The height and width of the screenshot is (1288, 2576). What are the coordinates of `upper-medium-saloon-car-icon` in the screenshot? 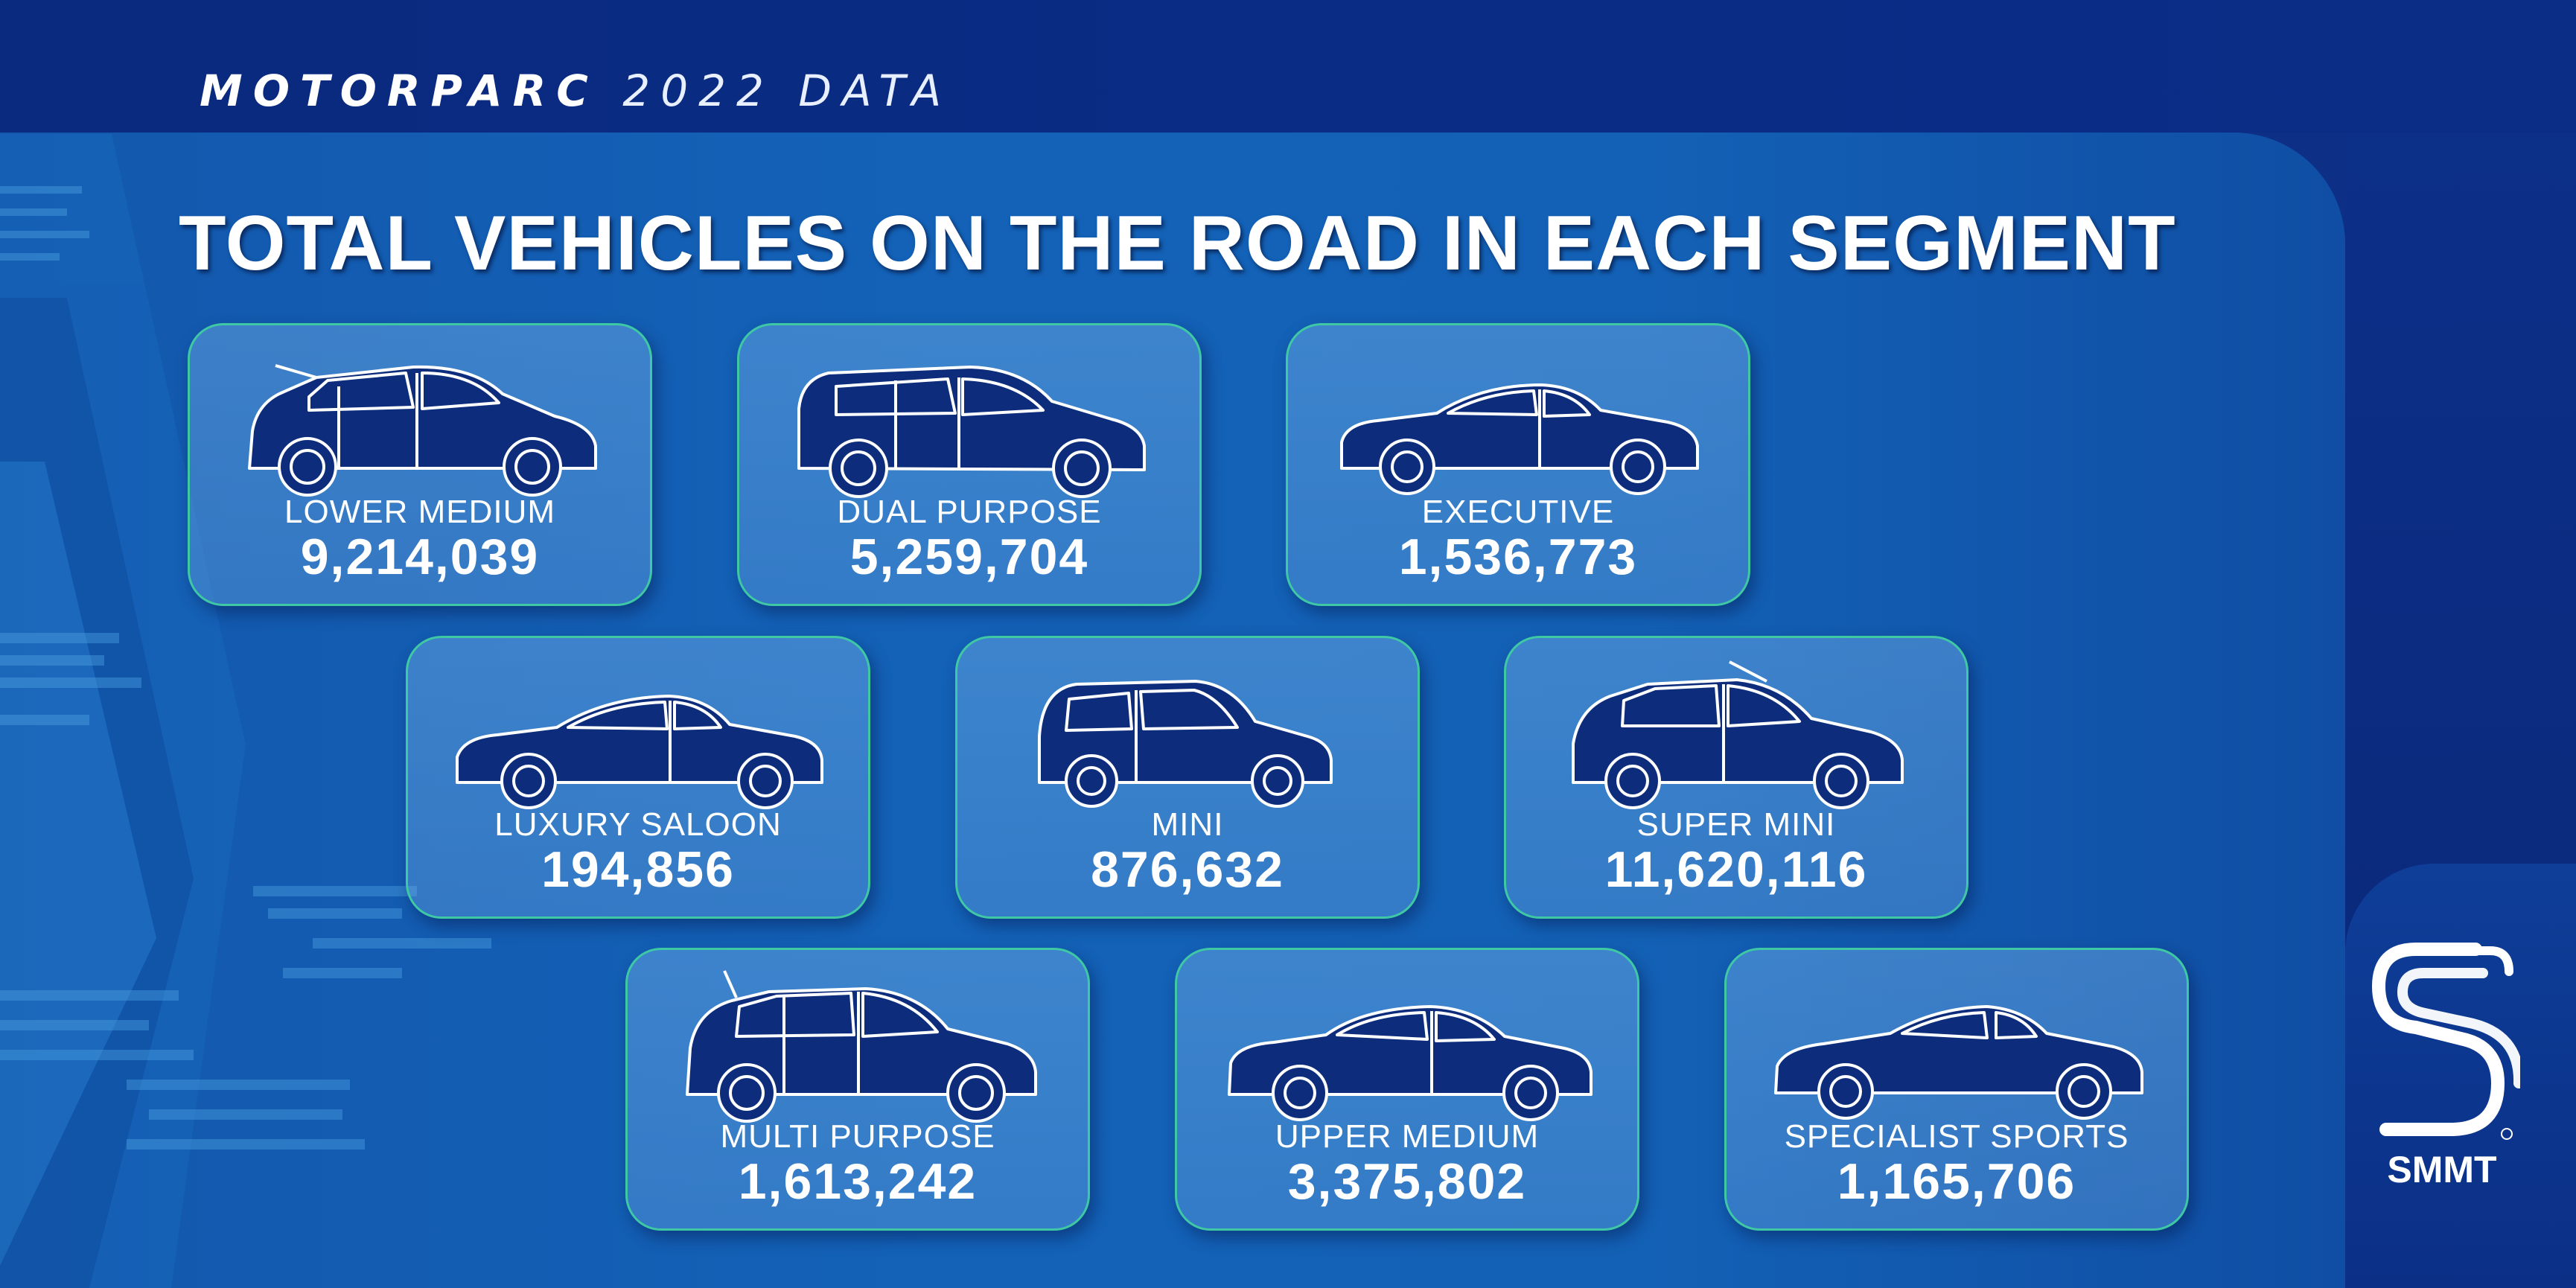 It's located at (1410, 1063).